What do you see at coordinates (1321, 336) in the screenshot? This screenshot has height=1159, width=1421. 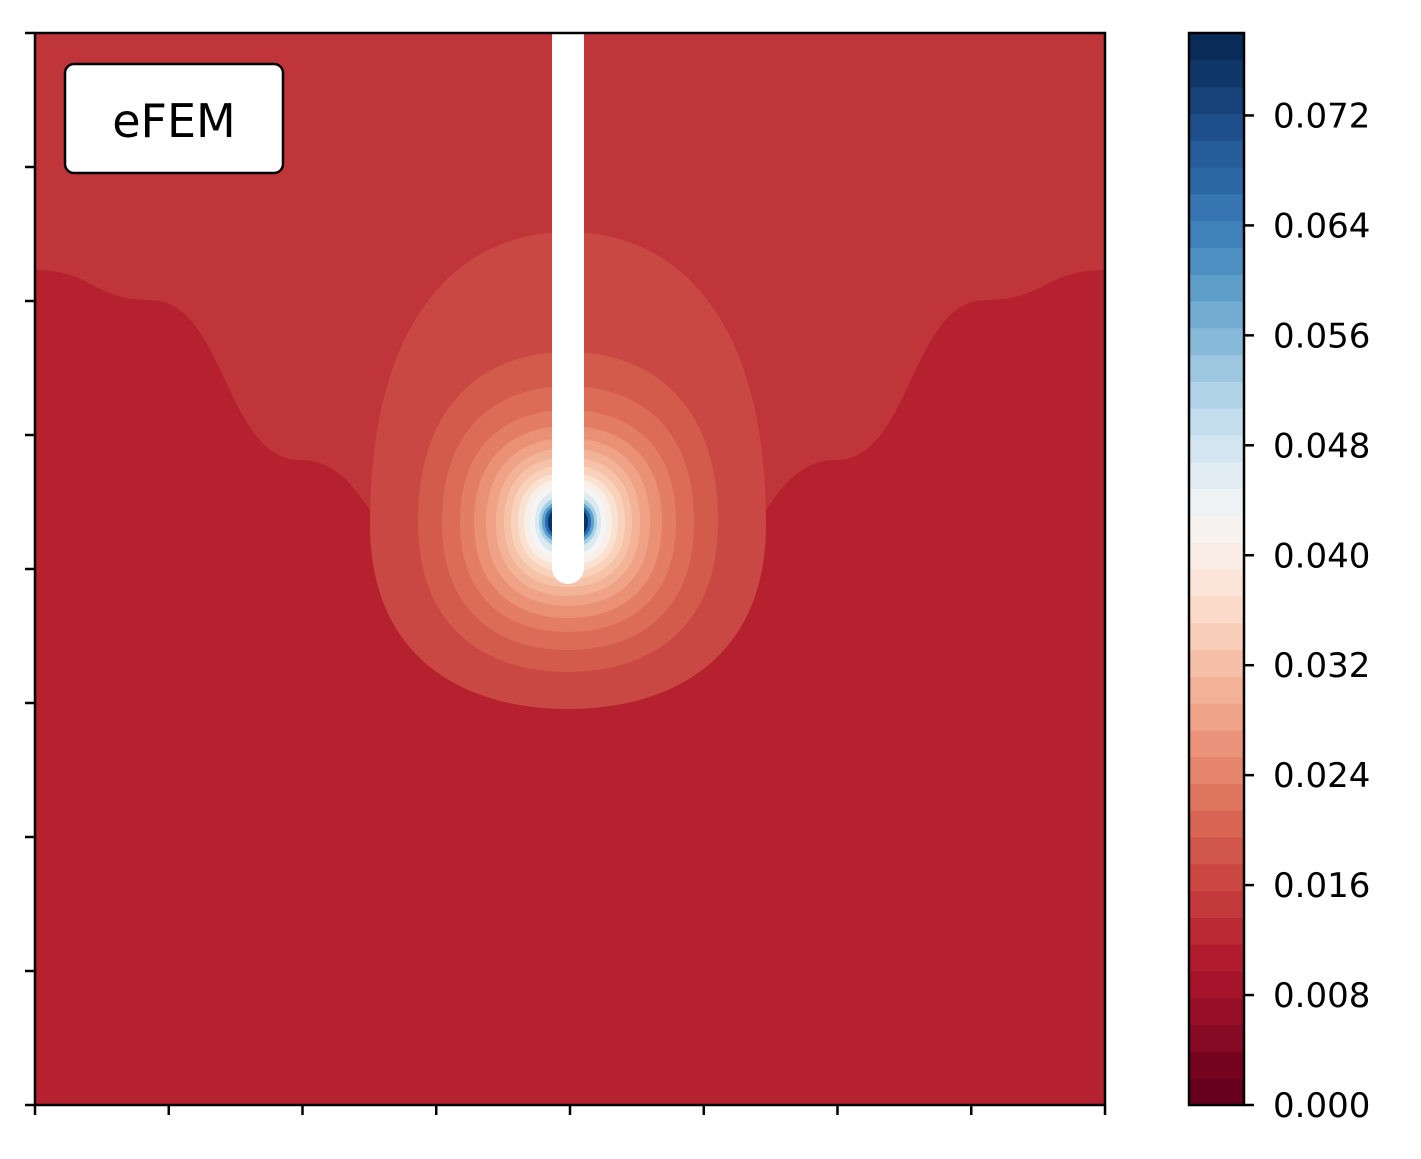 I see `colorbar-tick-label: 0.056` at bounding box center [1321, 336].